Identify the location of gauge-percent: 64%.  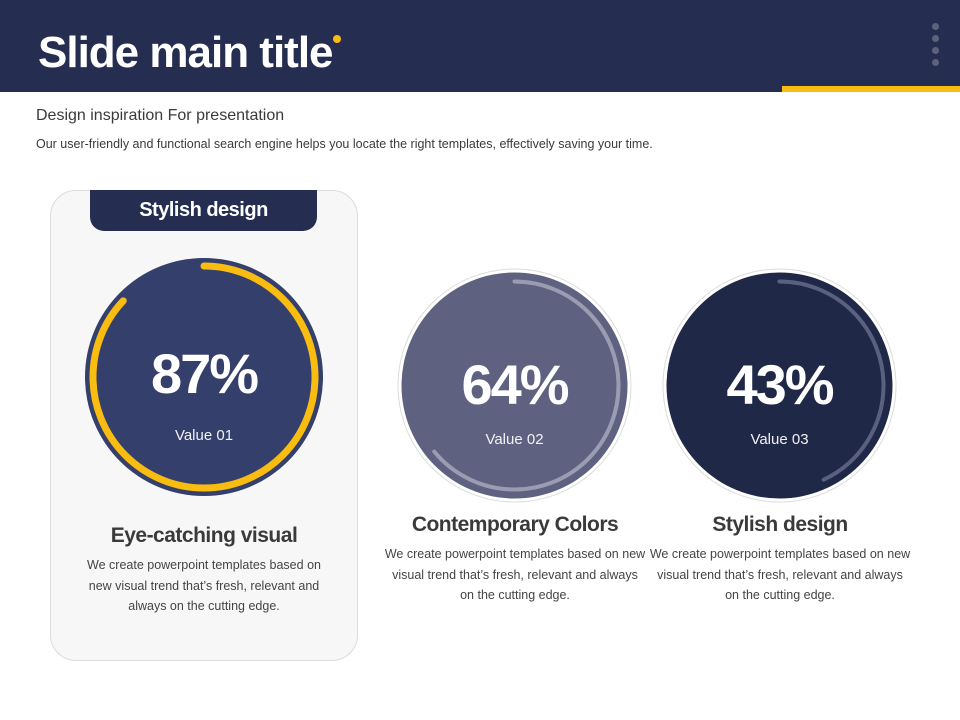
(515, 384).